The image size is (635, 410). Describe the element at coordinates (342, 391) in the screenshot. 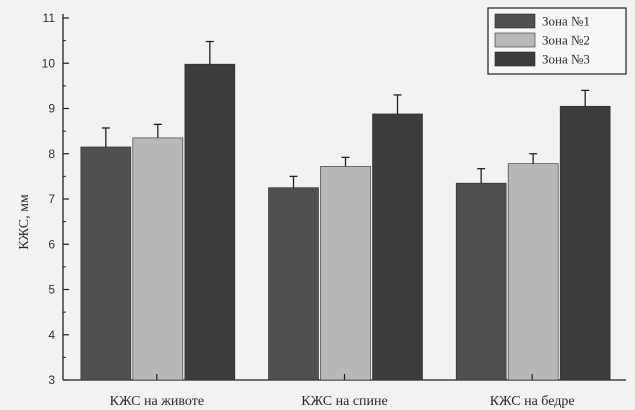

I see `x-categories: КЖС на животе КЖС на спине КЖС на бедре` at that location.